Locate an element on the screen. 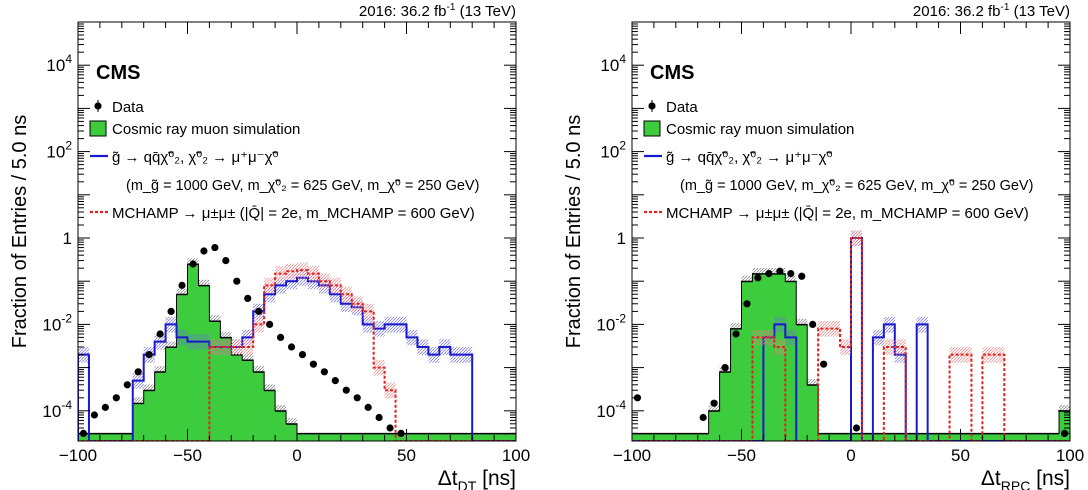 The width and height of the screenshot is (1088, 490). x-axis-label: ΔtRPC [ns] is located at coordinates (1025, 478).